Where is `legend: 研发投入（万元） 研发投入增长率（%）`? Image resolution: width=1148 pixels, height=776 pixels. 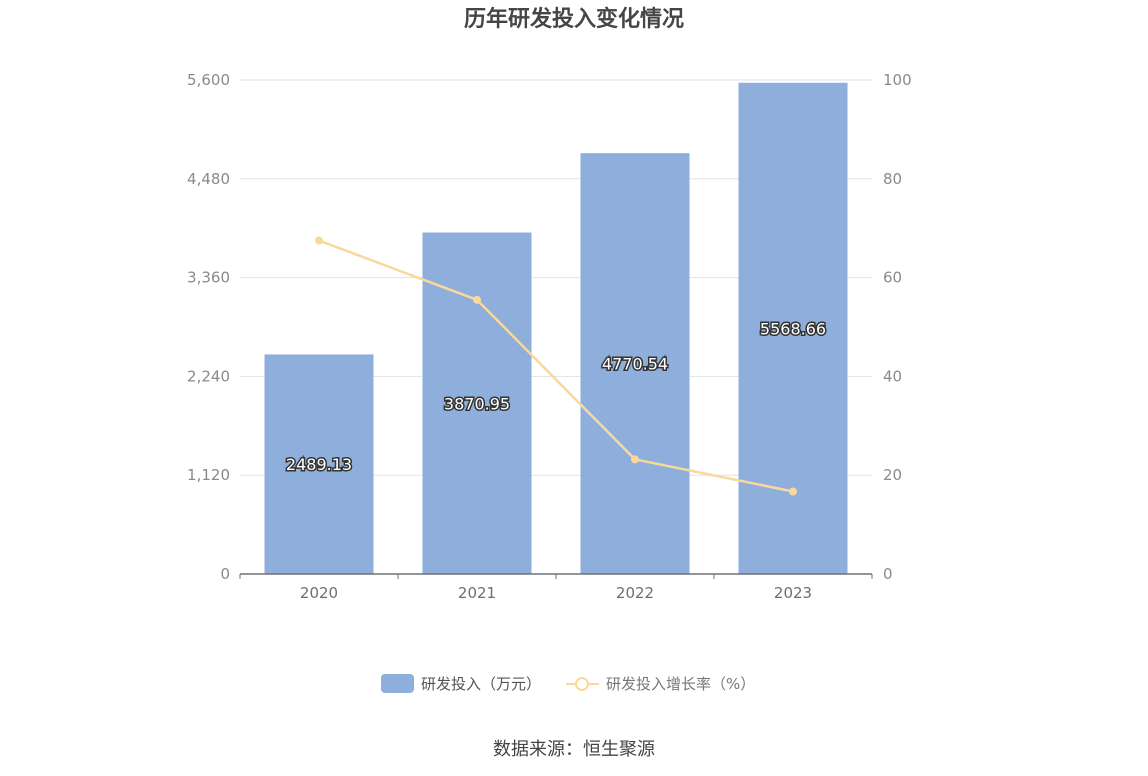
legend: 研发投入（万元） 研发投入增长率（%） is located at coordinates (568, 683).